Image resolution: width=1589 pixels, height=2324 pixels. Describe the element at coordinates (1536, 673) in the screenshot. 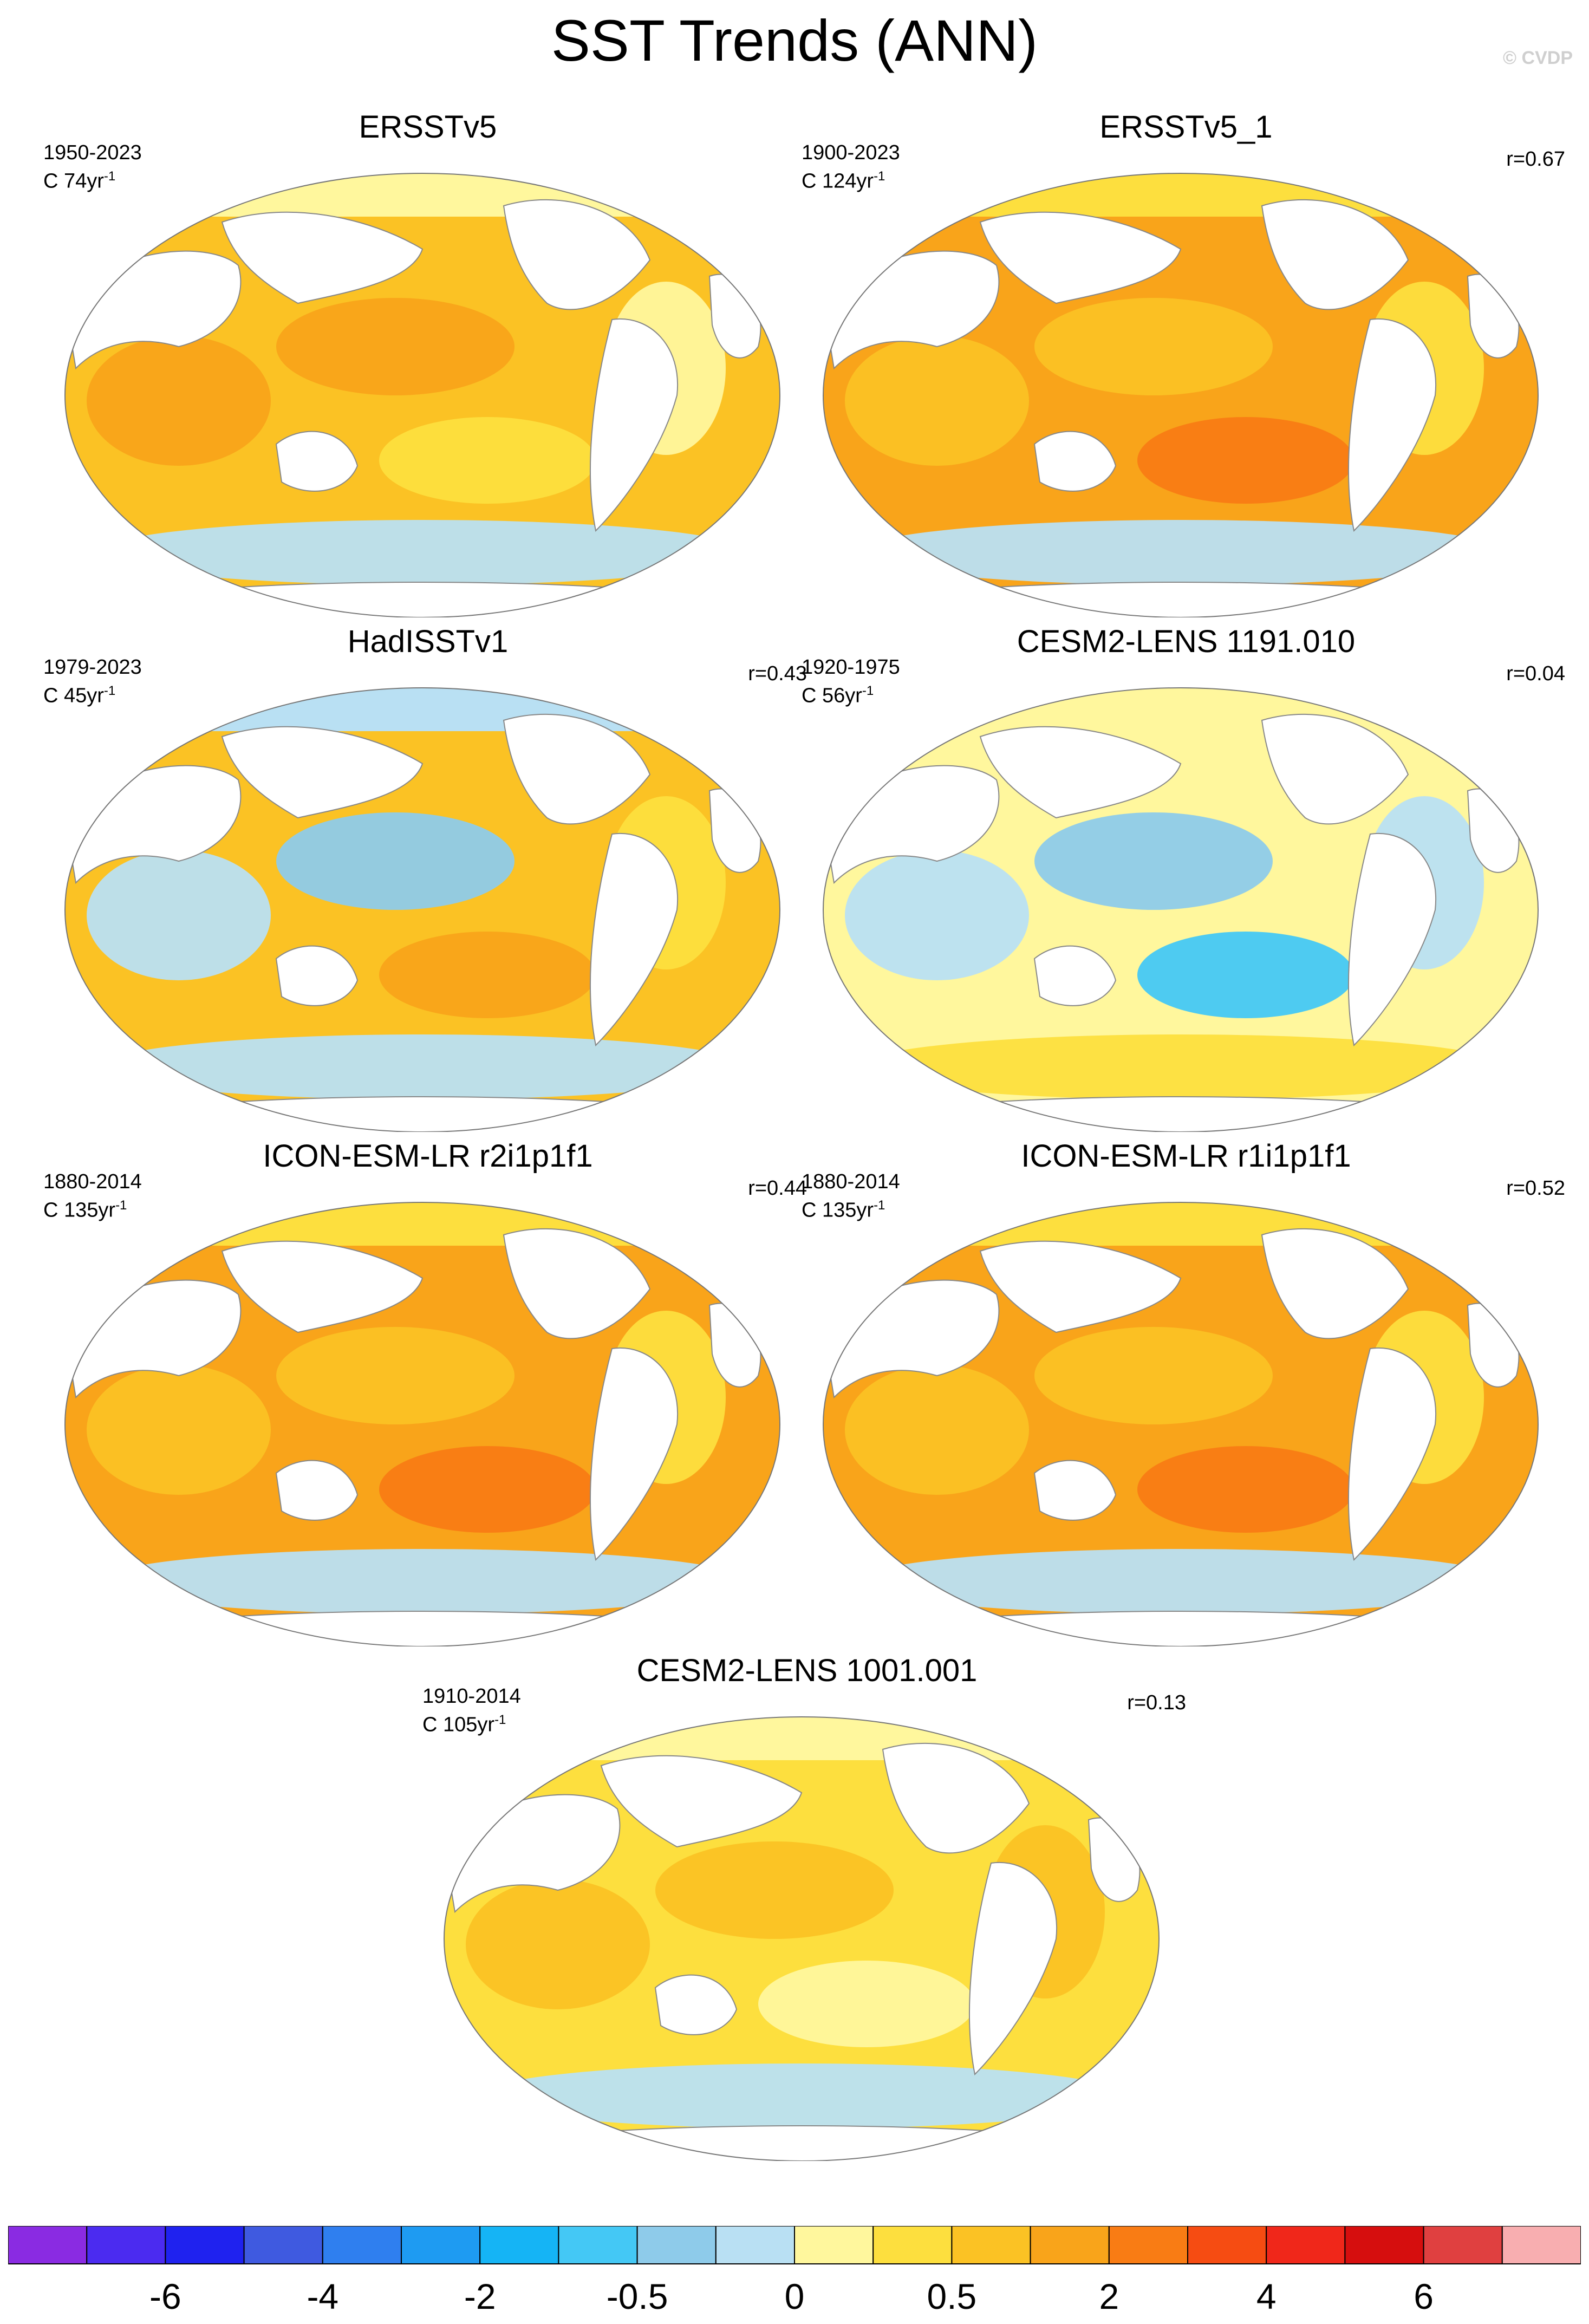

I see `panel-correlation: r=0.04` at that location.